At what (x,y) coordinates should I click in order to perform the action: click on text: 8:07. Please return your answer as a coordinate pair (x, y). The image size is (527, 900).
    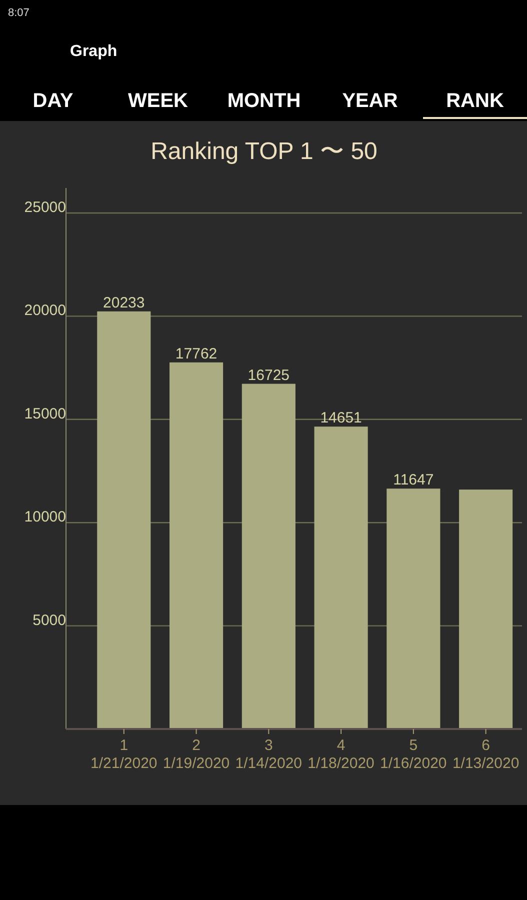
    Looking at the image, I should click on (19, 13).